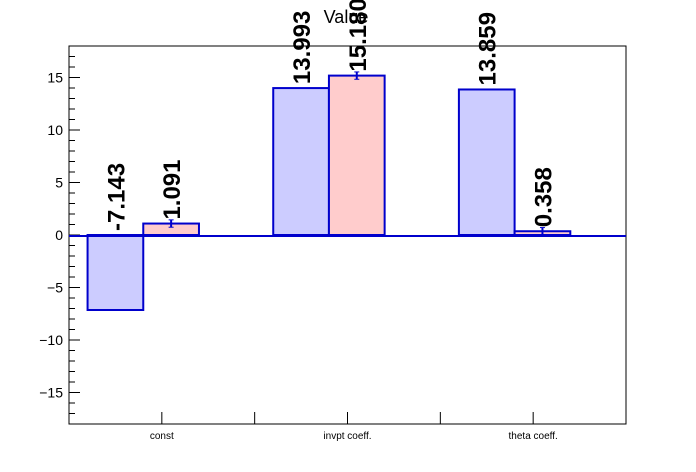  Describe the element at coordinates (543, 197) in the screenshot. I see `data-label: 0.358` at that location.